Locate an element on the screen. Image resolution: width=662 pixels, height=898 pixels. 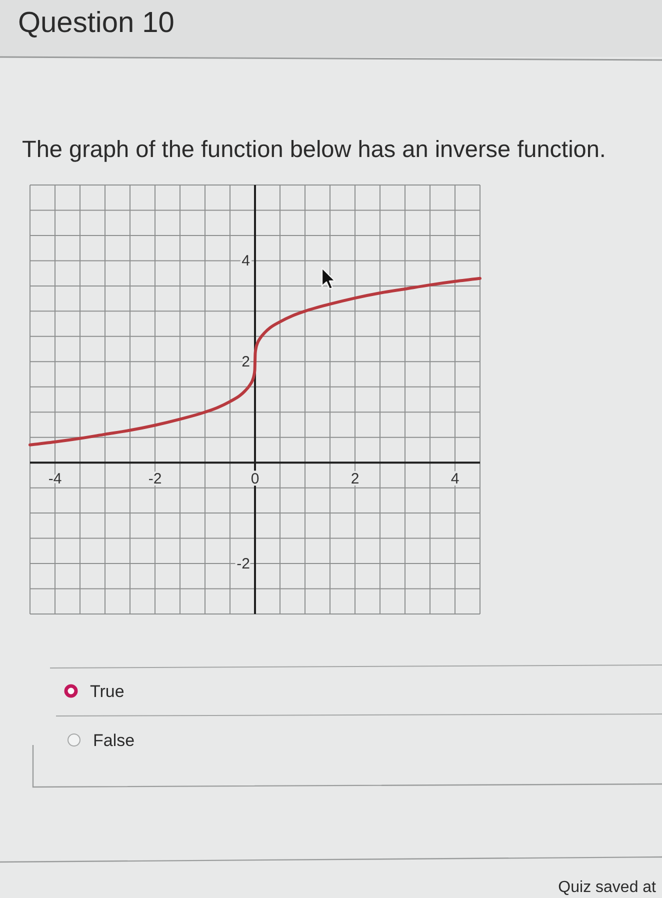
y-tick-label: 4 is located at coordinates (246, 261).